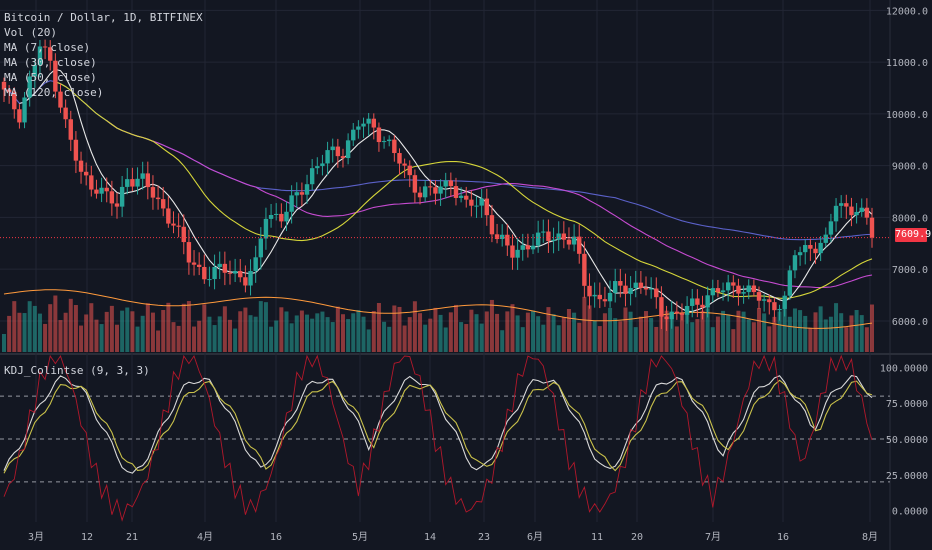 This screenshot has height=550, width=932. What do you see at coordinates (910, 270) in the screenshot?
I see `y-tick-label: 7000.0` at bounding box center [910, 270].